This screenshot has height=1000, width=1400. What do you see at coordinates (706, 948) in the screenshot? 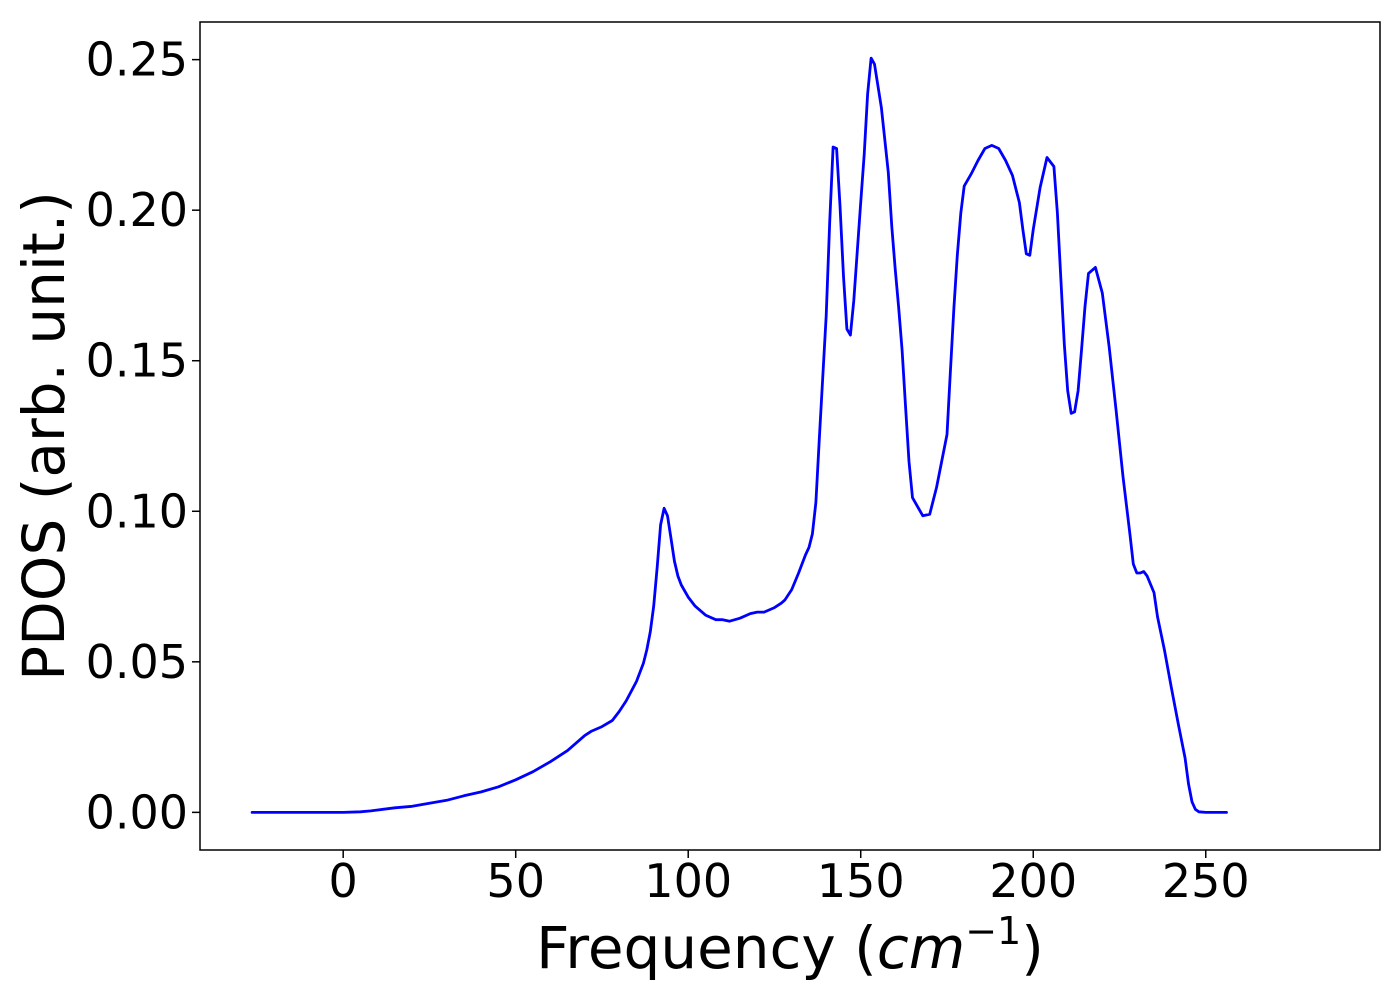
I see `x-axis-title-prefix: Frequency (` at bounding box center [706, 948].